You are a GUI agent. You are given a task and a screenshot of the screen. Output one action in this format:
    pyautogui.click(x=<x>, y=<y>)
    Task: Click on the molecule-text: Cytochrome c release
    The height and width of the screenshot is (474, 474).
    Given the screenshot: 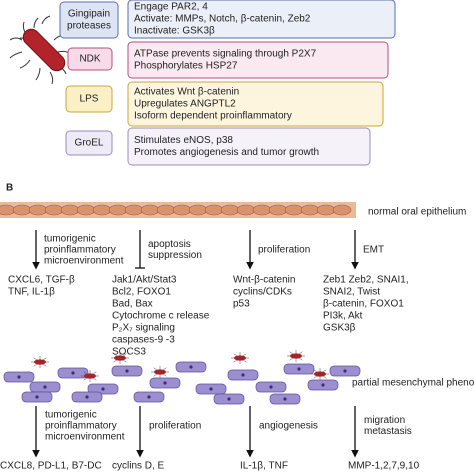 What is the action you would take?
    pyautogui.click(x=161, y=316)
    